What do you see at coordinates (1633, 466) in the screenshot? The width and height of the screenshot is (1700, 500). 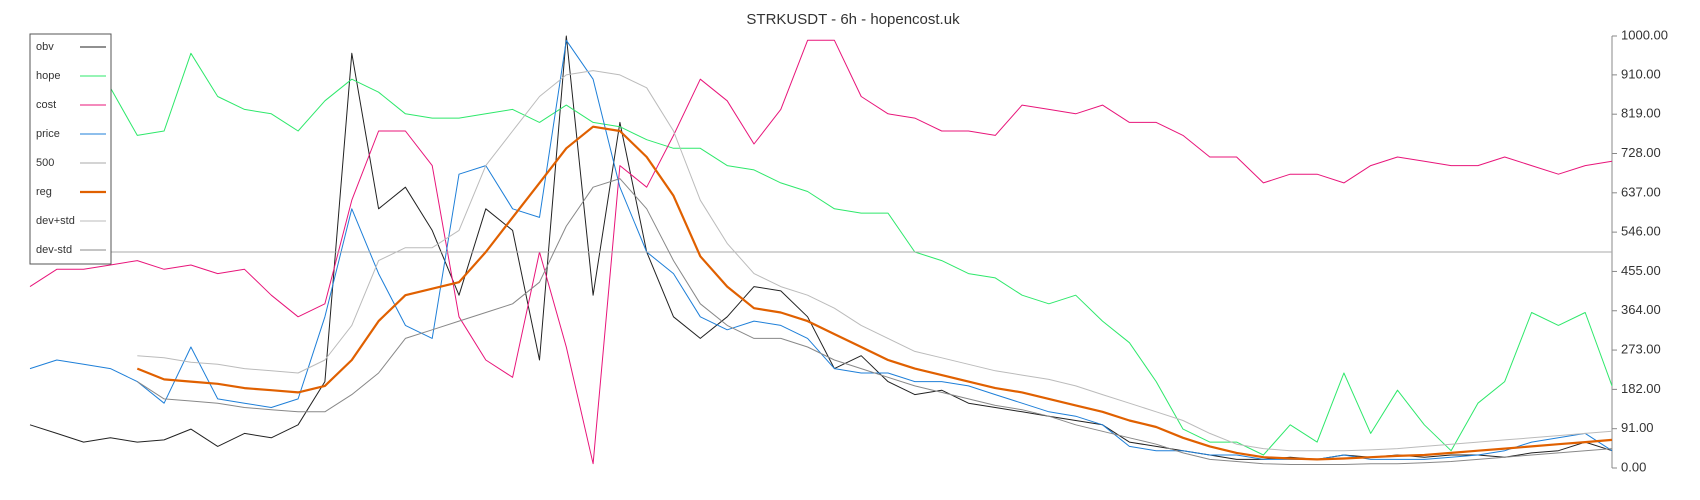 I see `y-tick-label: 0.00` at bounding box center [1633, 466].